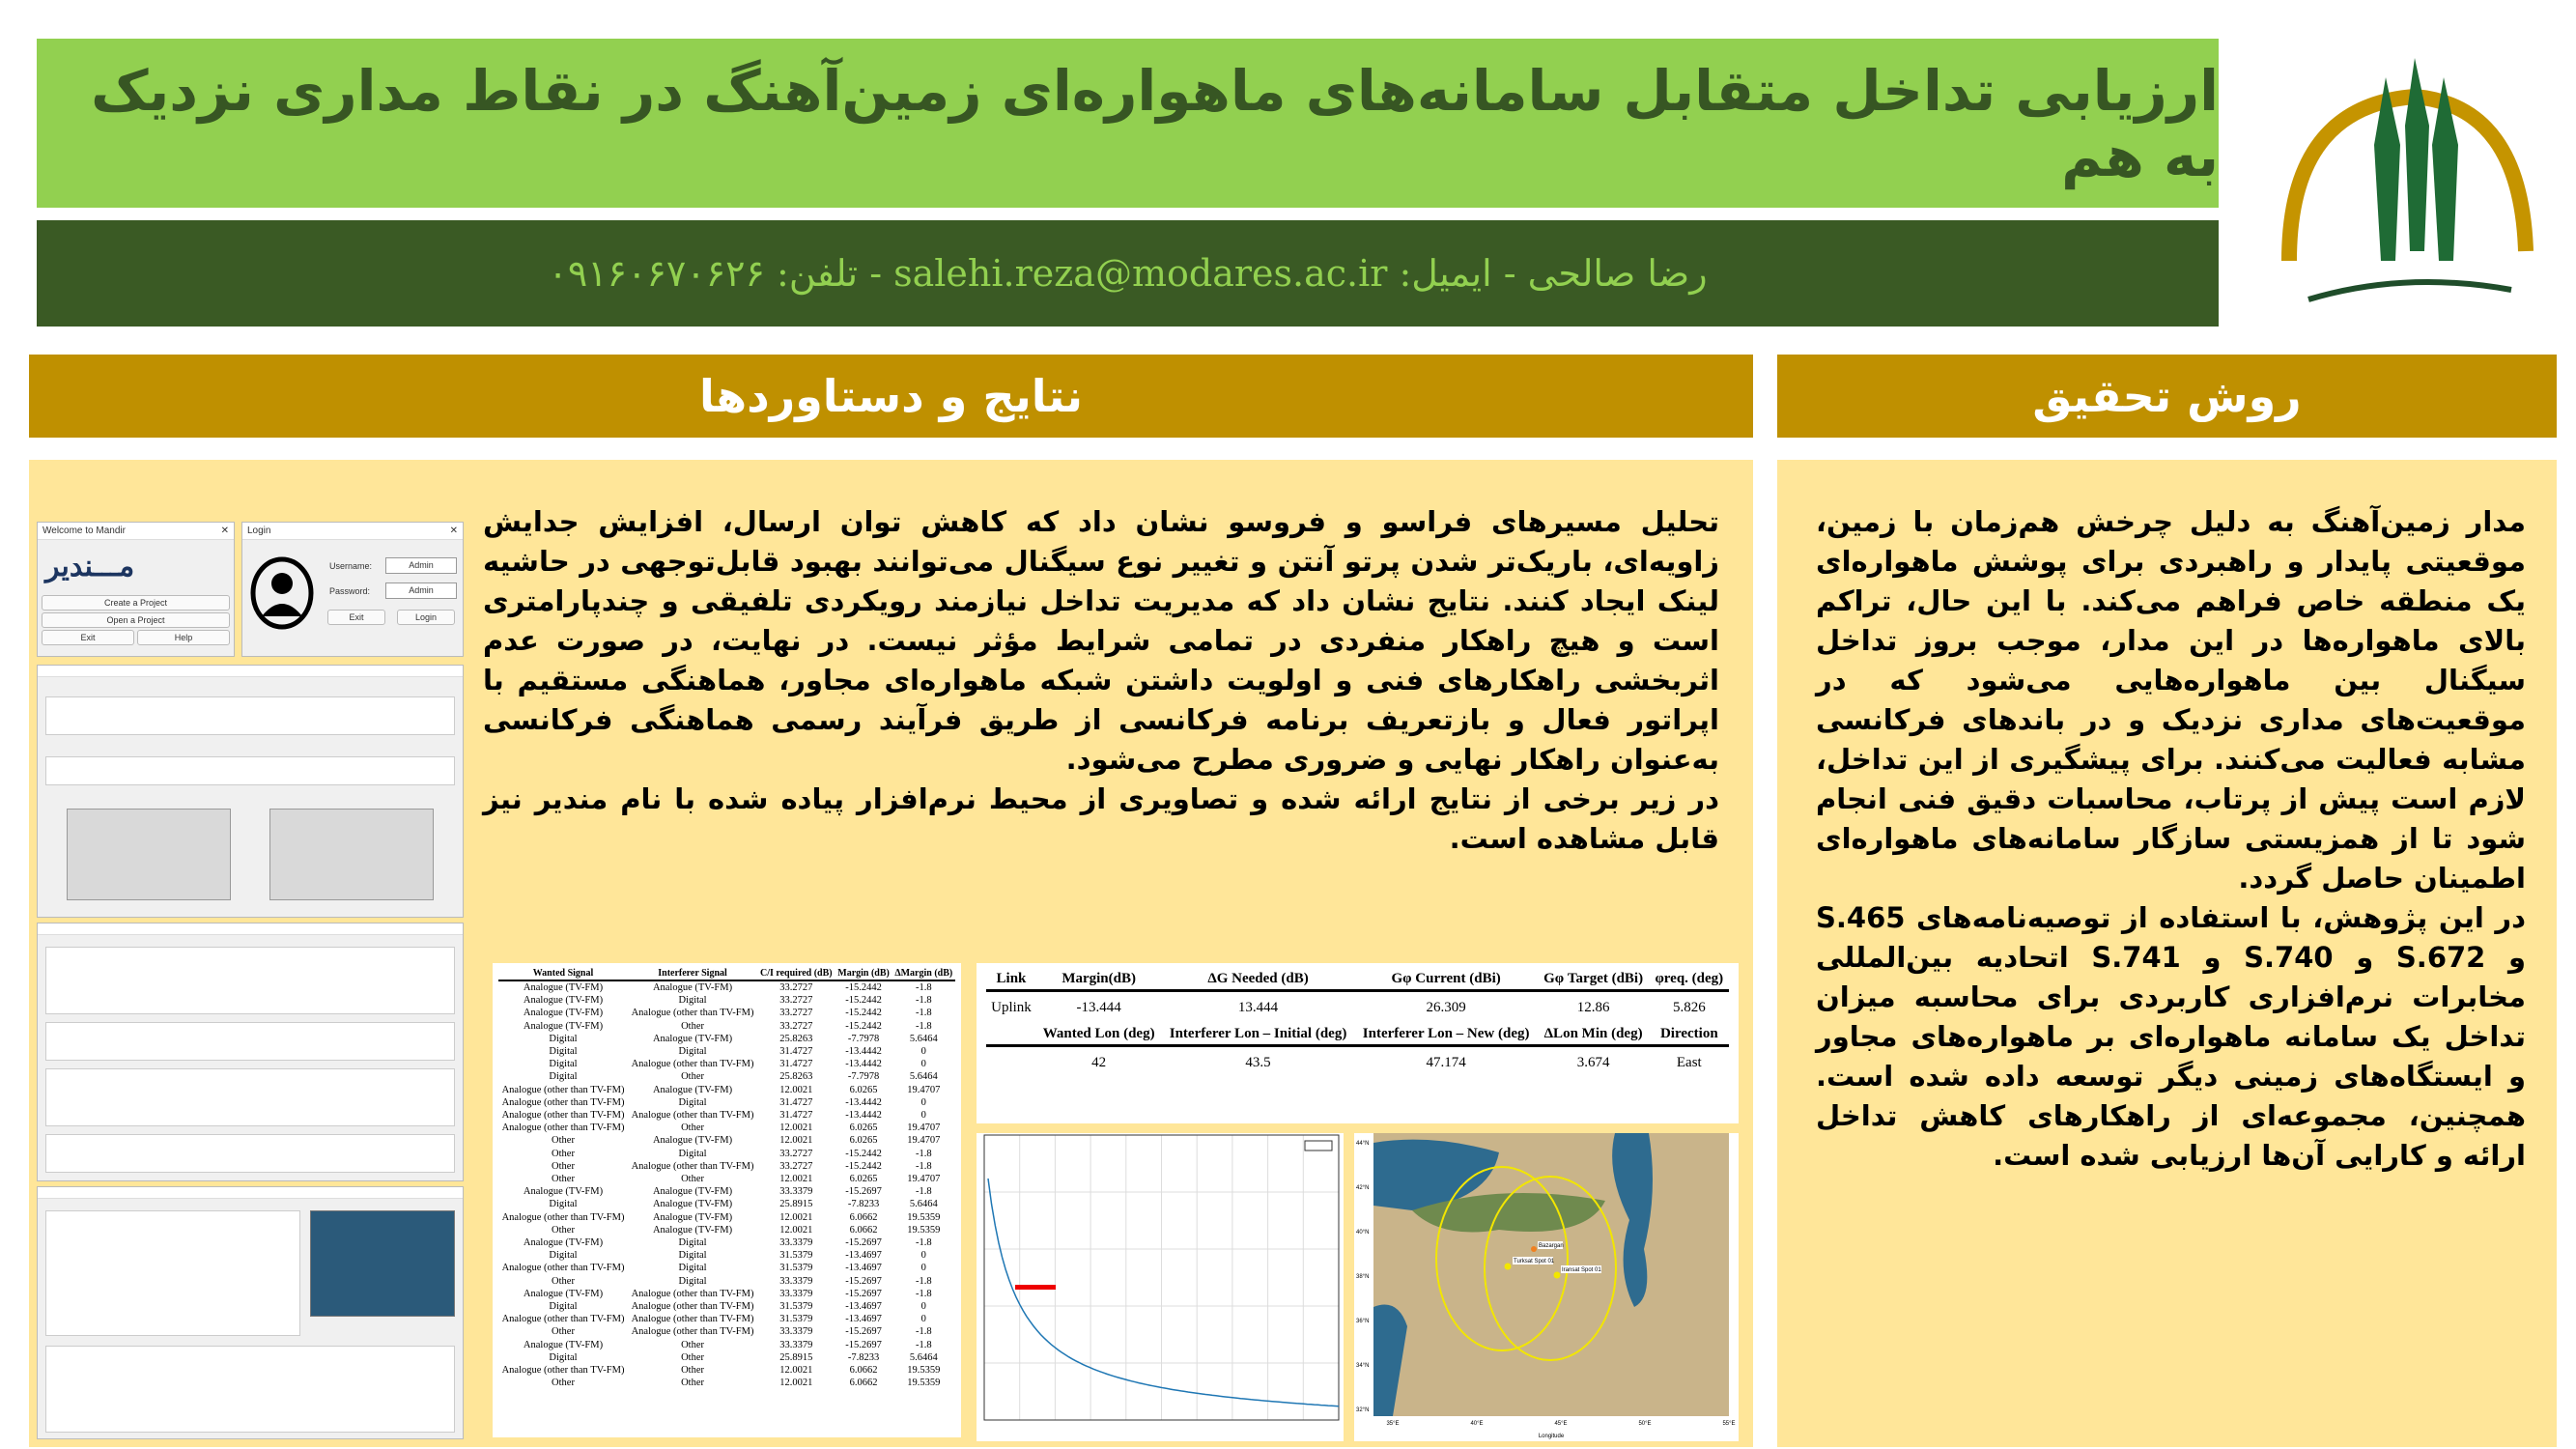 Image resolution: width=2576 pixels, height=1449 pixels. I want to click on column-header: Gφ Target (dBi), so click(1593, 978).